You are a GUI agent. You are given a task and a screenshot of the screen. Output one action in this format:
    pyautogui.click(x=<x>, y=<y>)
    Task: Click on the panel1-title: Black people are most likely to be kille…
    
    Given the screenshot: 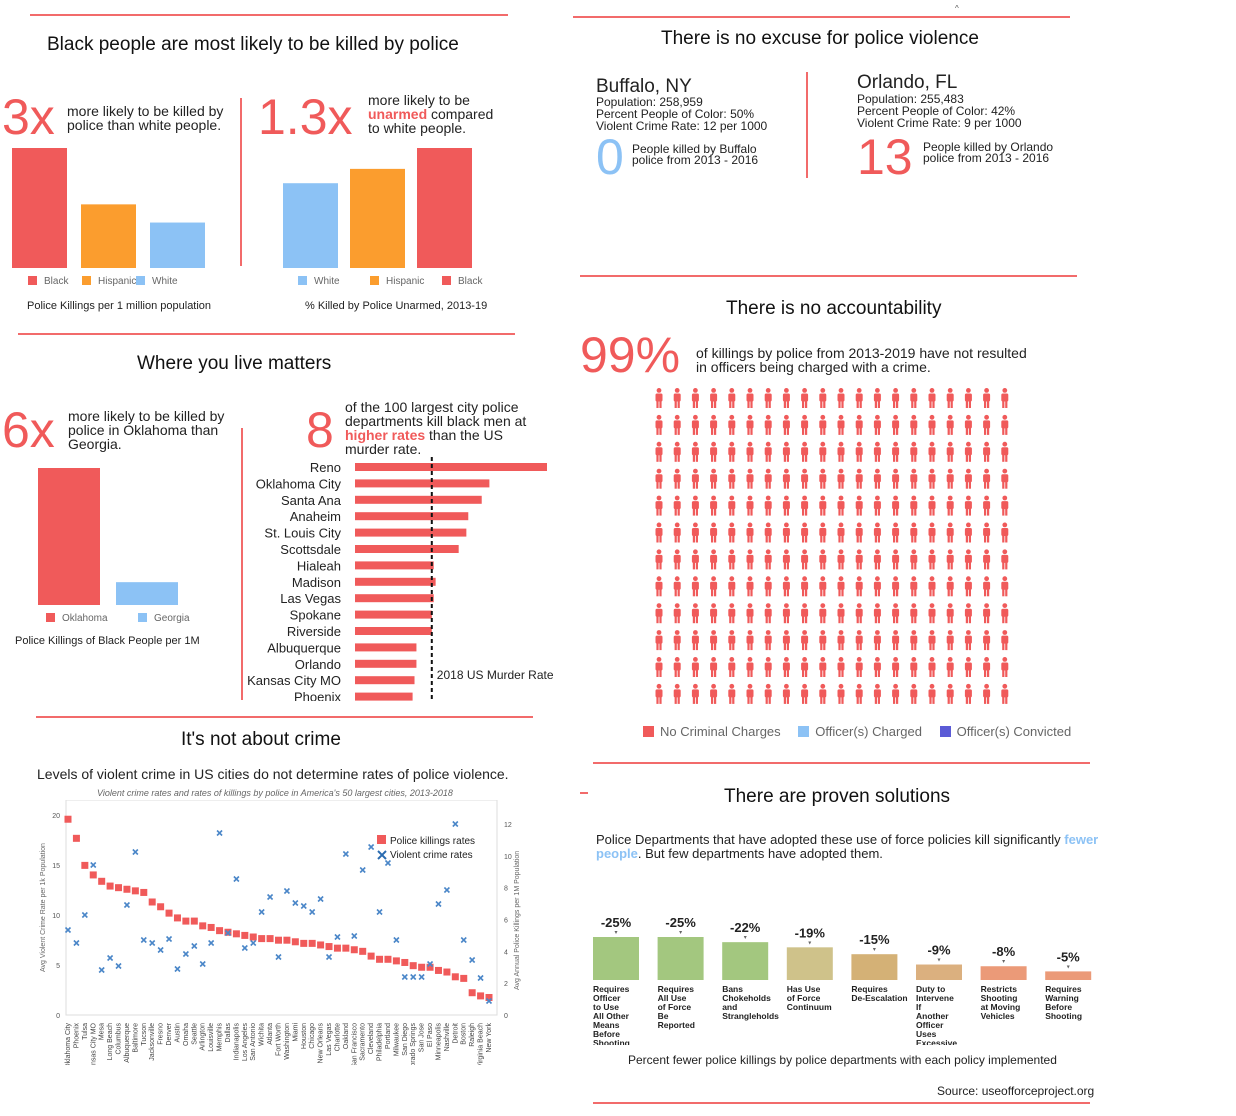 What is the action you would take?
    pyautogui.click(x=253, y=44)
    